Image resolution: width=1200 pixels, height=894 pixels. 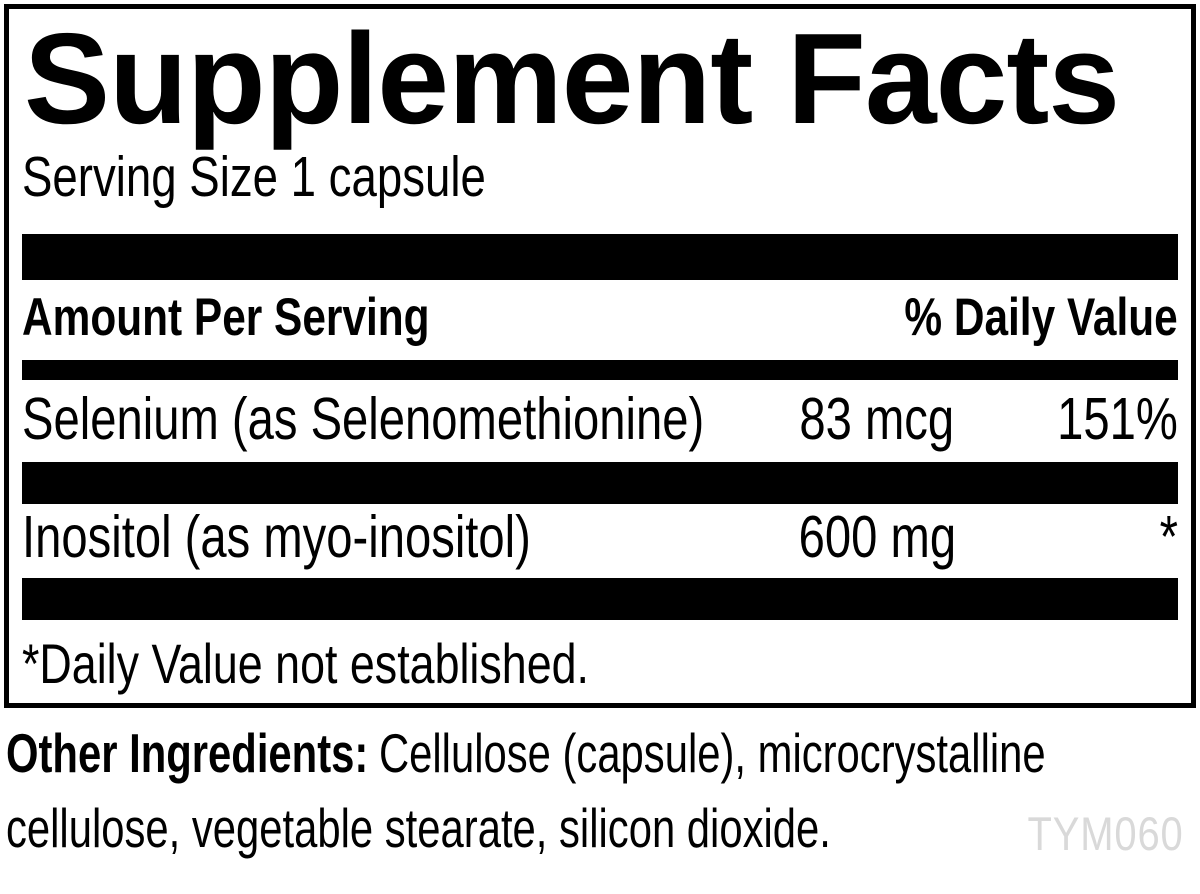 I want to click on serving-size-text: Serving Size 1 capsule, so click(x=254, y=177).